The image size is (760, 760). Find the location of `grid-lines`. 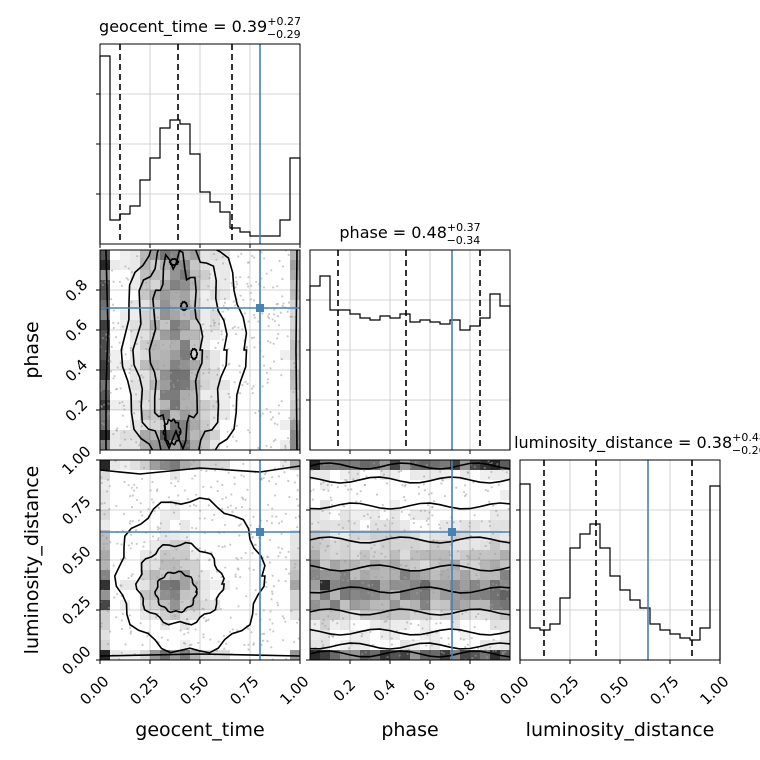

grid-lines is located at coordinates (410, 350).